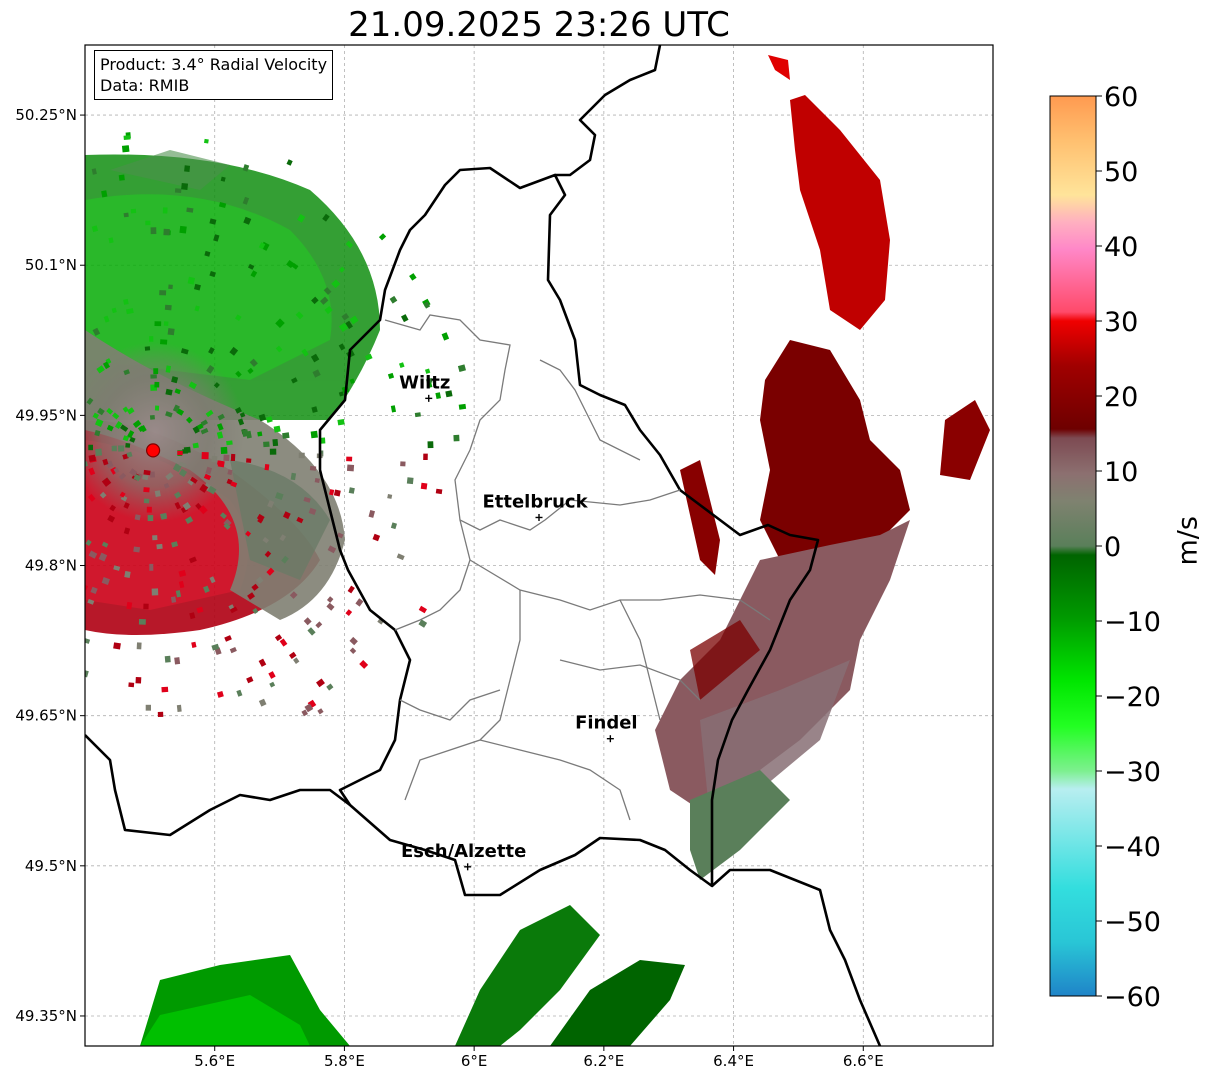  What do you see at coordinates (412, 975) in the screenshot?
I see `echo-south-green` at bounding box center [412, 975].